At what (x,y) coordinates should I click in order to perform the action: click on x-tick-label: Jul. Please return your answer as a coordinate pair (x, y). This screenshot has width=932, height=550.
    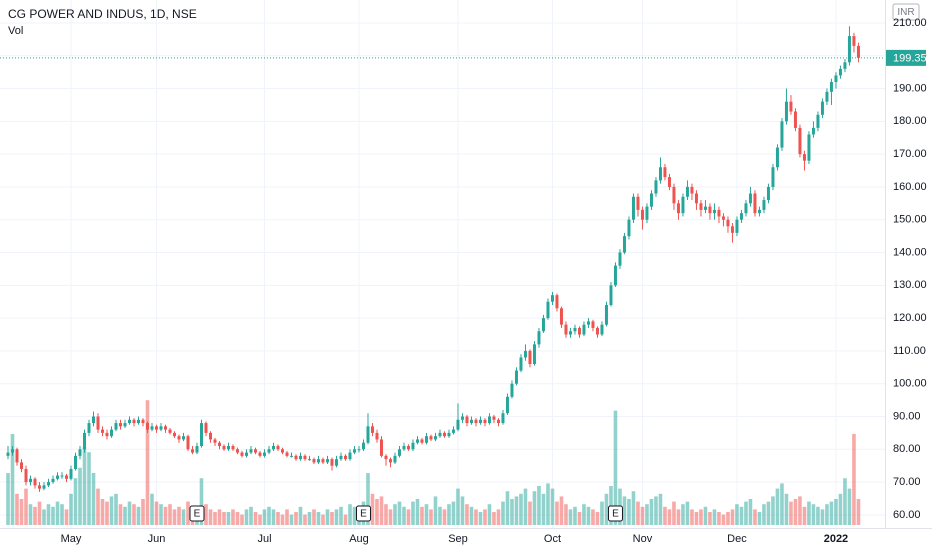
    Looking at the image, I should click on (264, 539).